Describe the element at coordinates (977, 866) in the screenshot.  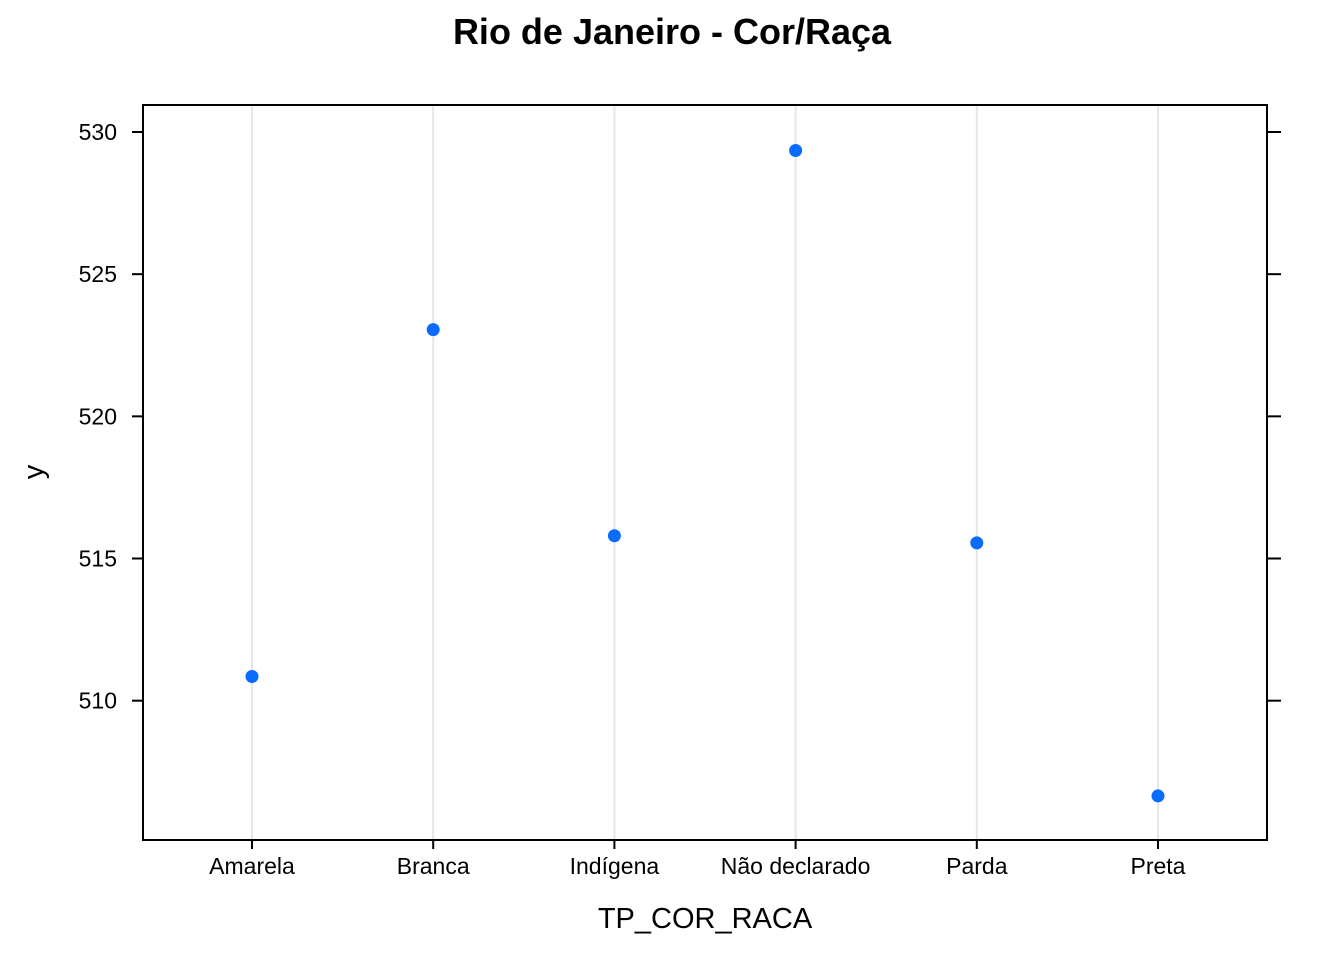
I see `x-tick-label: Parda` at that location.